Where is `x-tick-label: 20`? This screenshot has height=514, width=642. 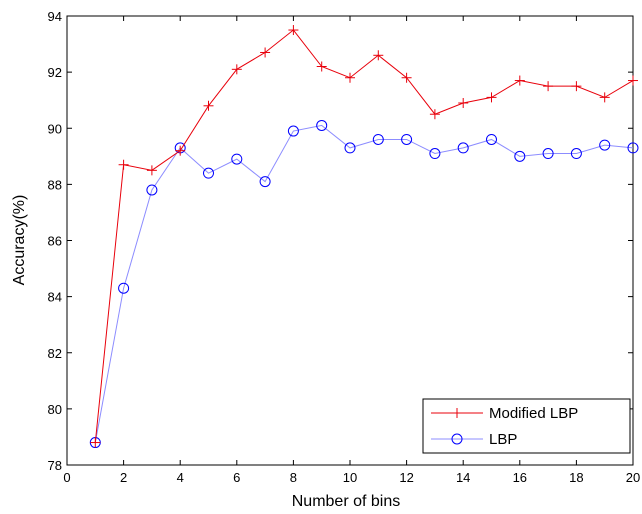 x-tick-label: 20 is located at coordinates (633, 477).